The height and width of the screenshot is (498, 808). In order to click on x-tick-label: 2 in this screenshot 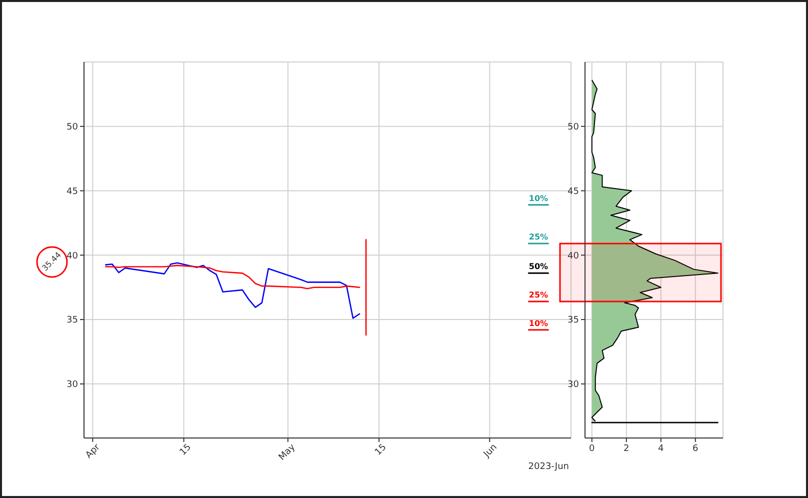, I will do `click(627, 449)`.